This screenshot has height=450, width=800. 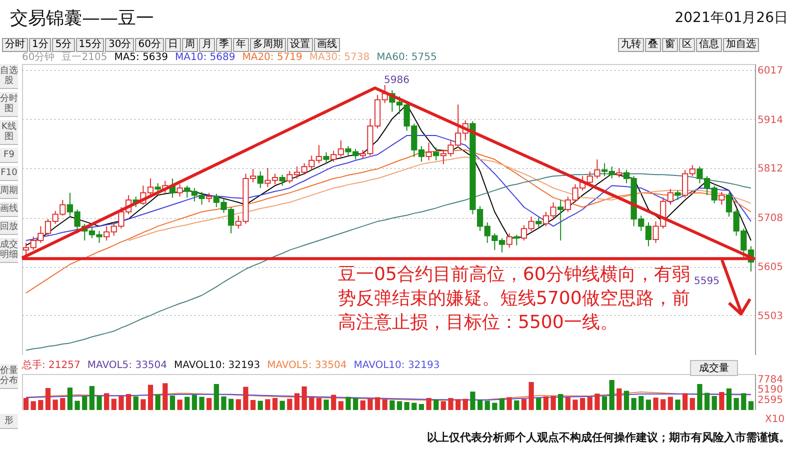 What do you see at coordinates (9, 227) in the screenshot?
I see `text: 回放` at bounding box center [9, 227].